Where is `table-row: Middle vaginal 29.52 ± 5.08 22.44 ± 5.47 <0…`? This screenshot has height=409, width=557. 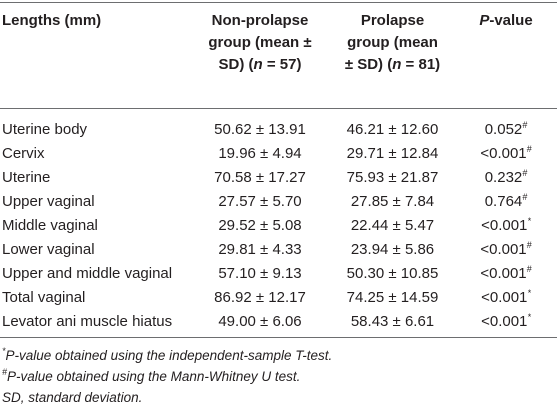 table-row: Middle vaginal 29.52 ± 5.08 22.44 ± 5.47 <0… is located at coordinates (278, 226).